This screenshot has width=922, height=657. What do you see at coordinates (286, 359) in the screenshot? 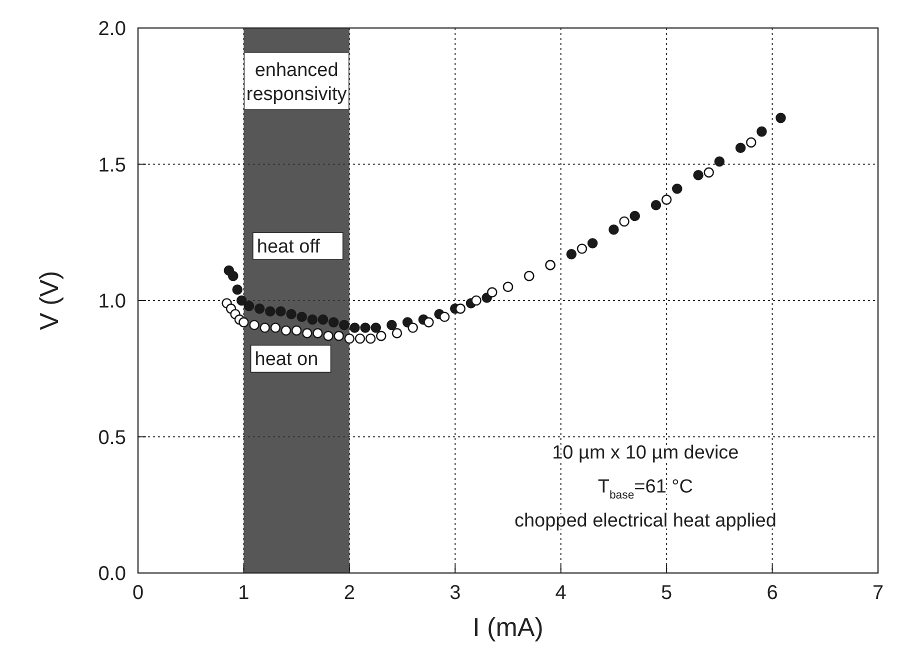
I see `series-label: heat on` at bounding box center [286, 359].